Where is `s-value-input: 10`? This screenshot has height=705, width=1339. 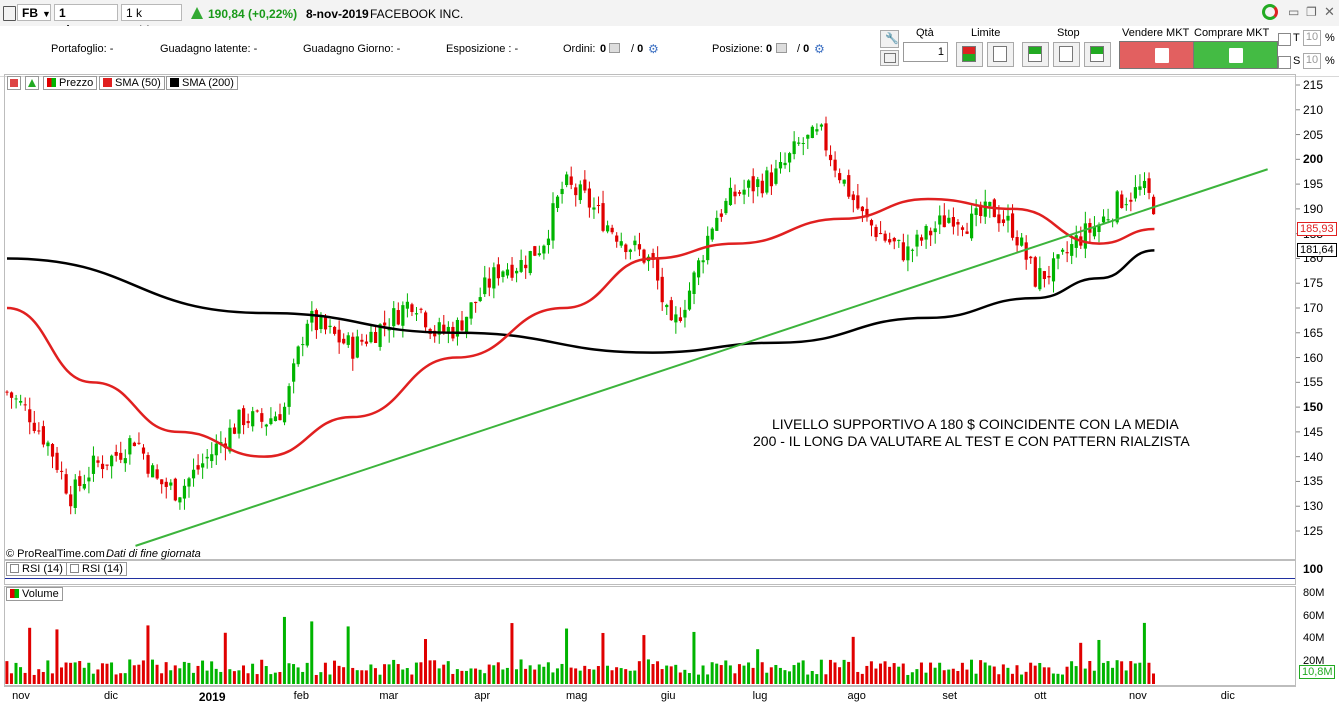 s-value-input: 10 is located at coordinates (1312, 61).